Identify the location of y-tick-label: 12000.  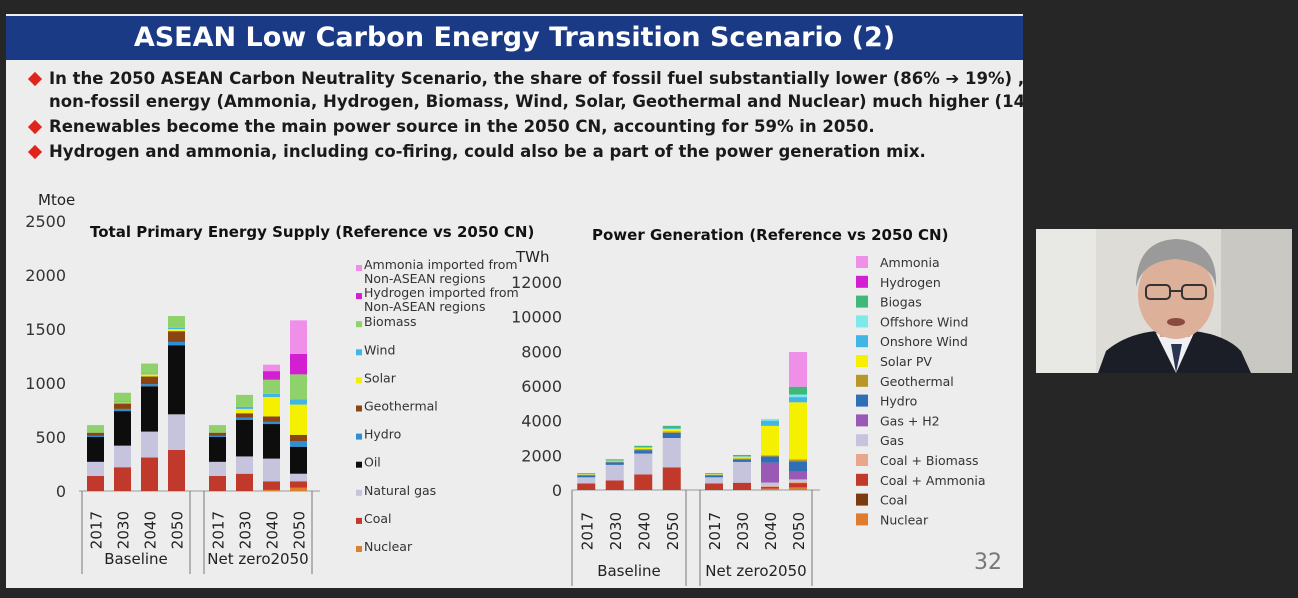
(536, 282).